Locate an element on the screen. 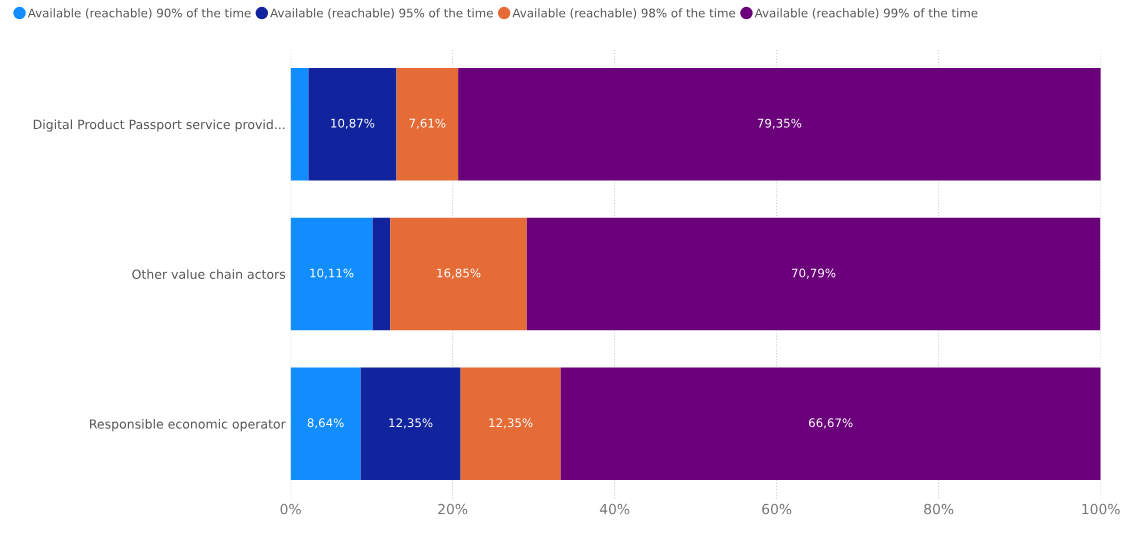 The height and width of the screenshot is (548, 1122). y-tick-label: Responsible economic operator is located at coordinates (188, 425).